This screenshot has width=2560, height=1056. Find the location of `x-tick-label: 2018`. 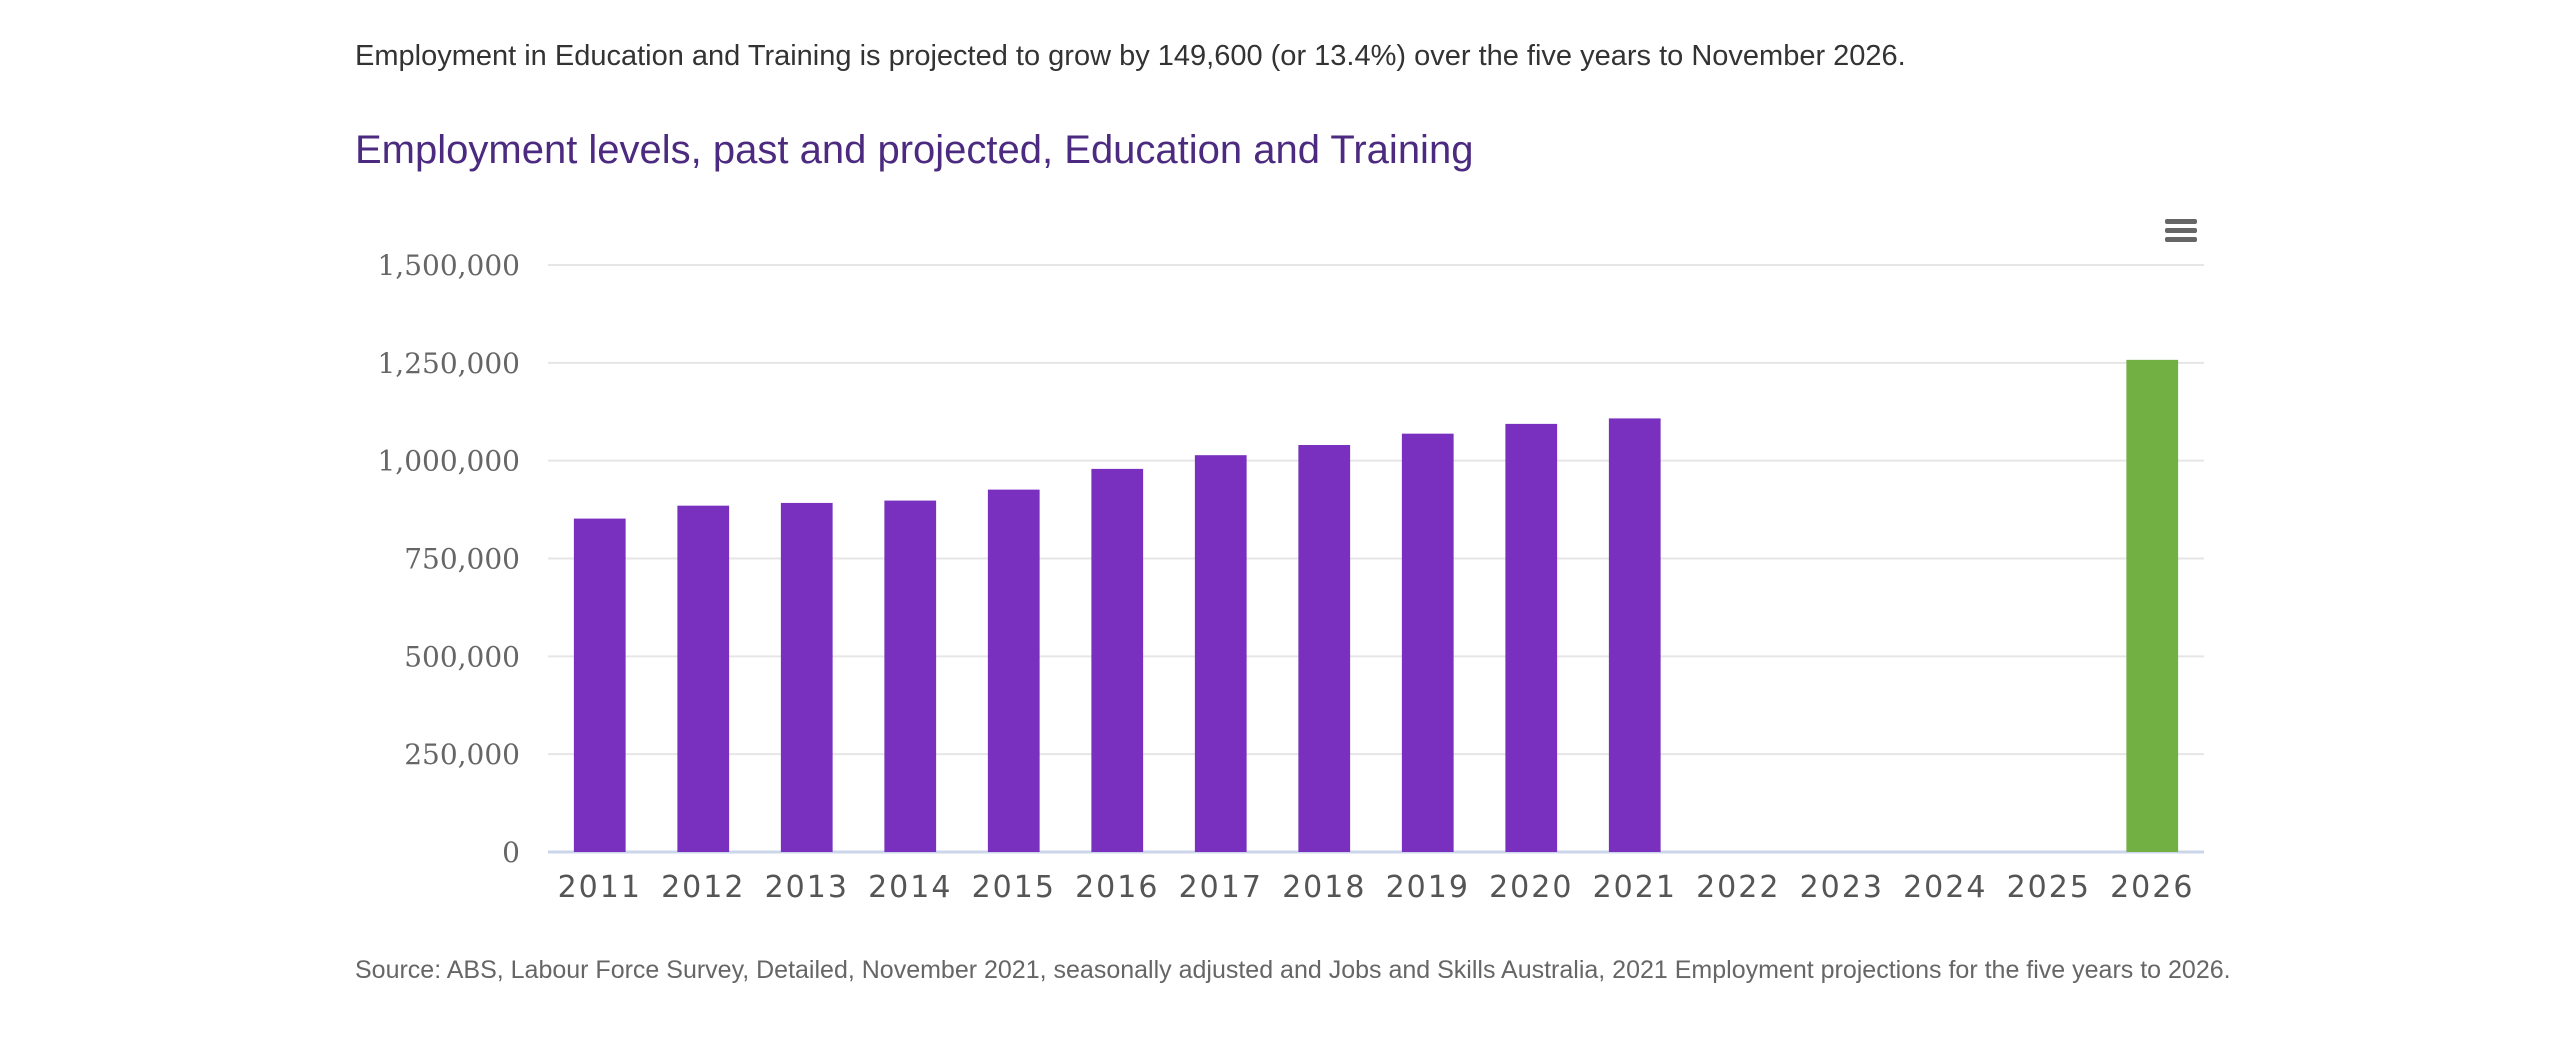

x-tick-label: 2018 is located at coordinates (1324, 887).